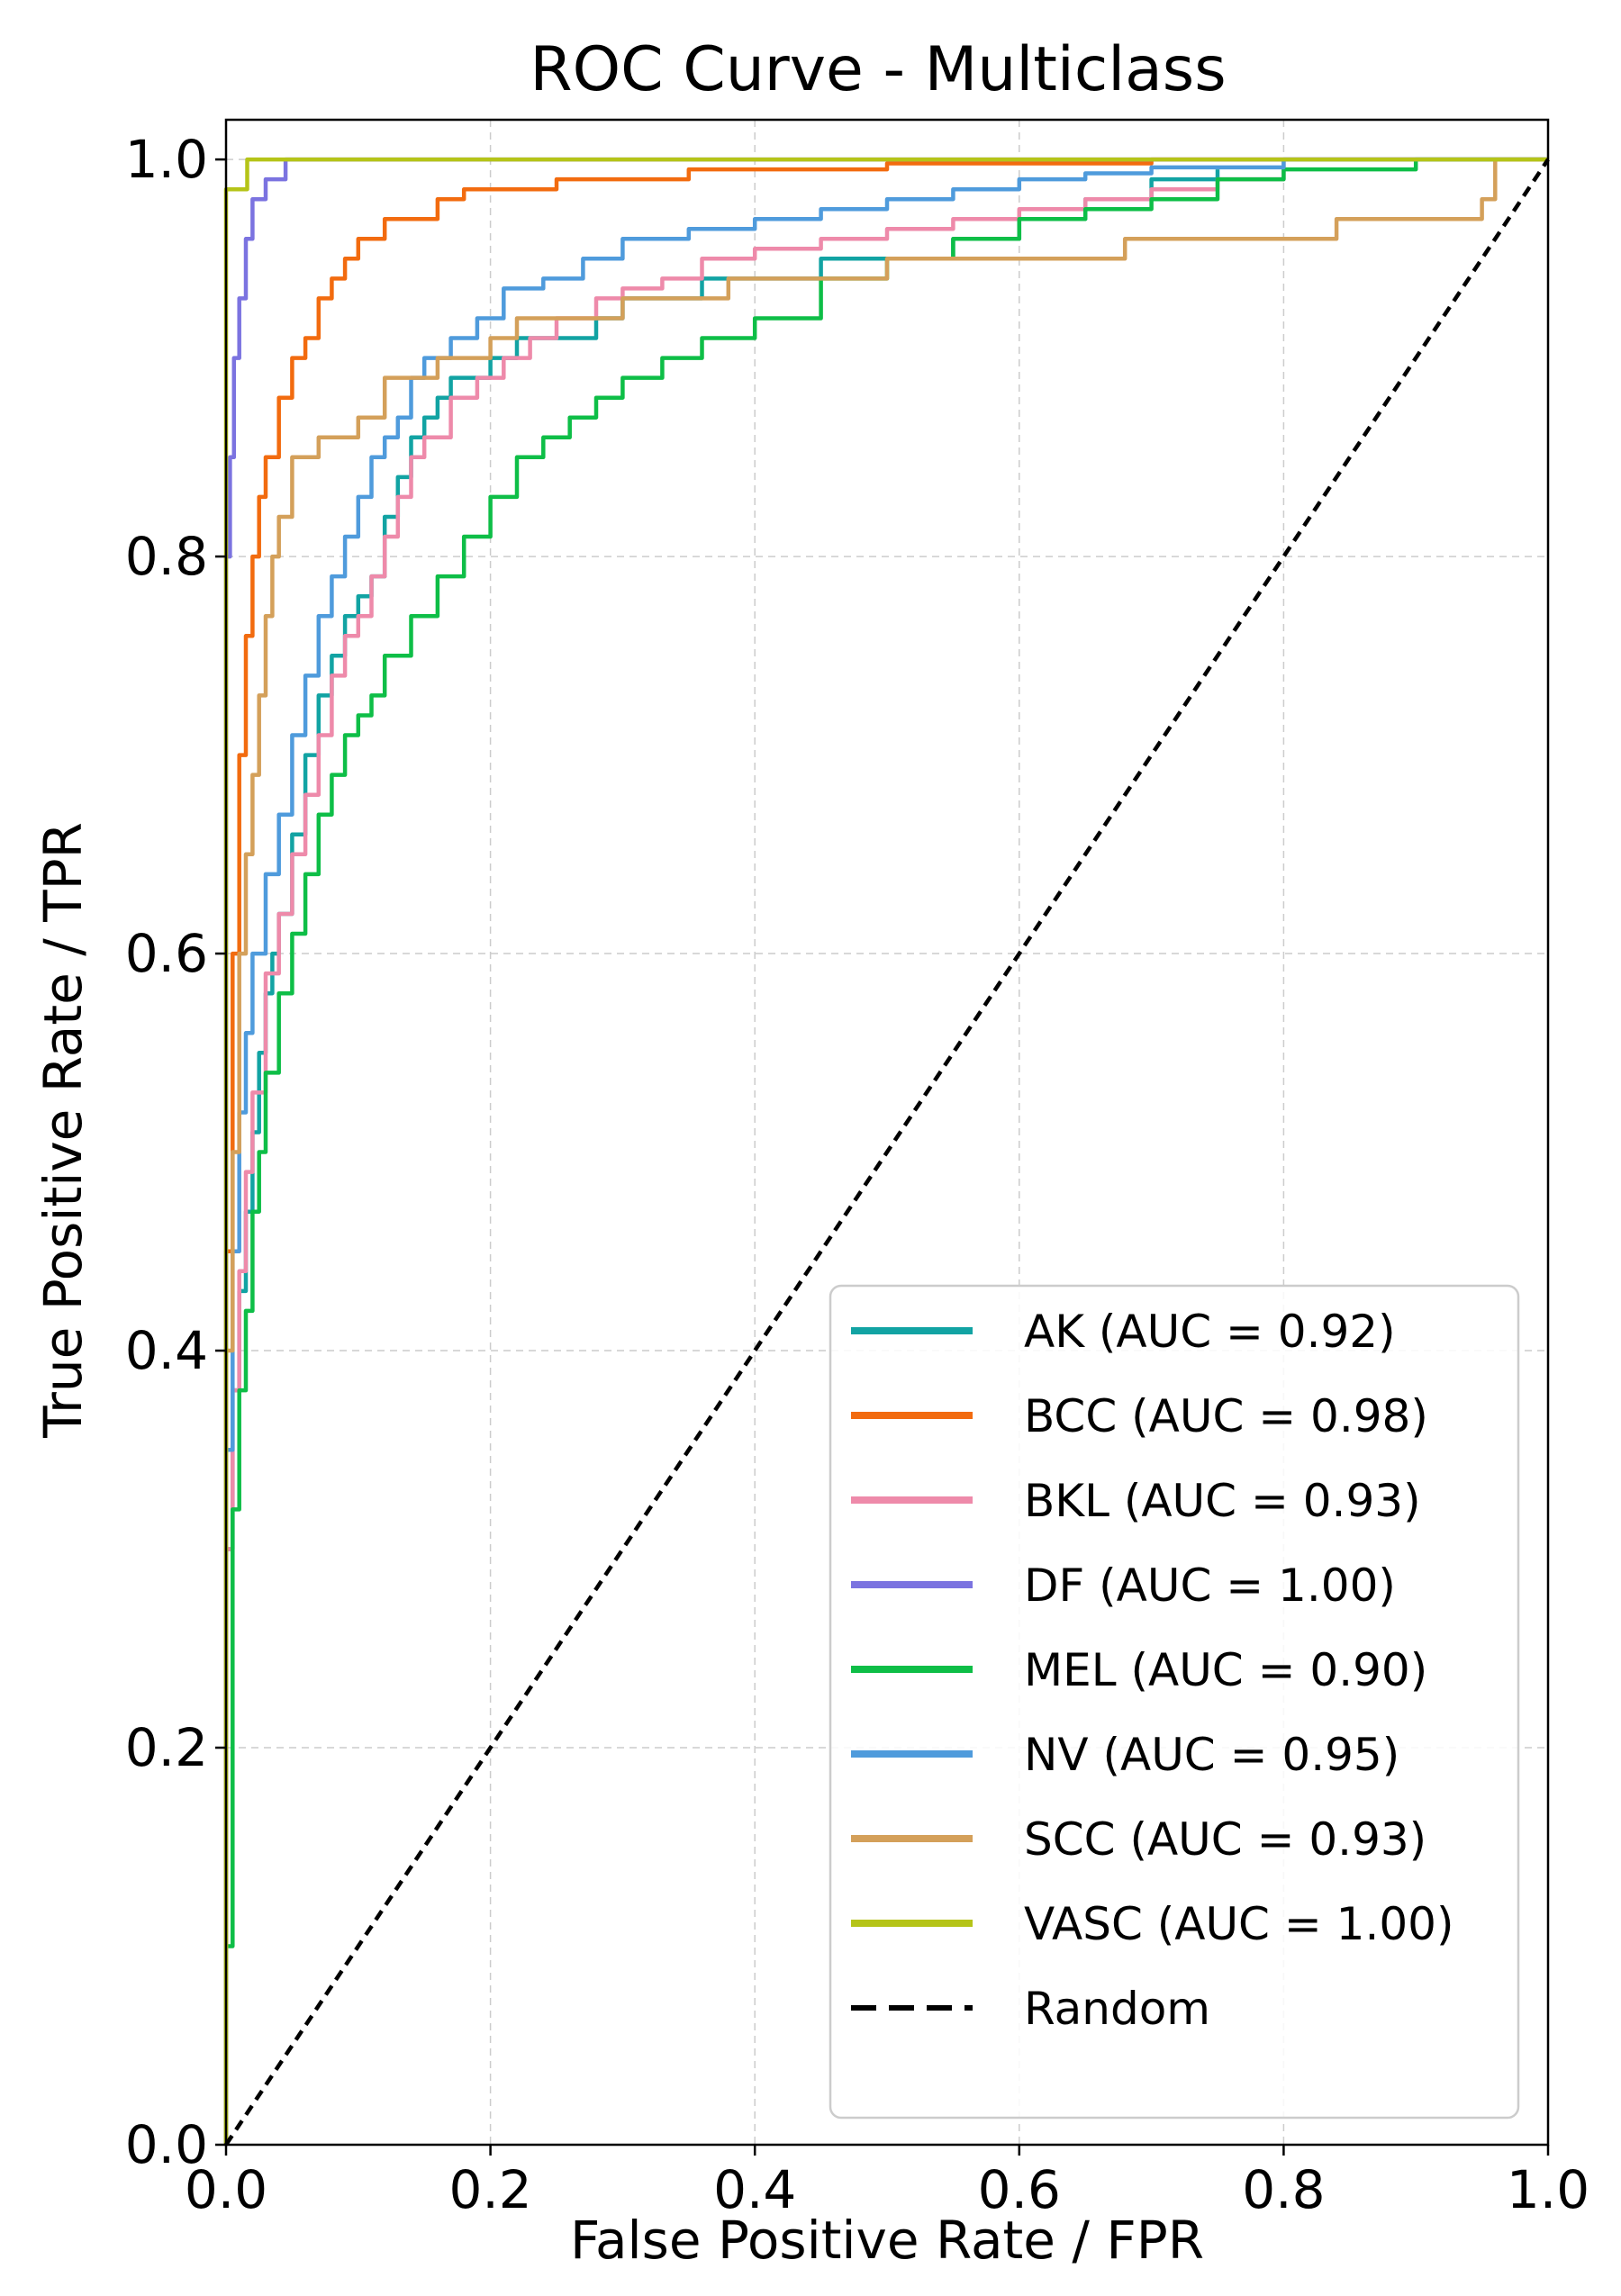 The image size is (1621, 2296). I want to click on legend-label: AK (AUC = 0.92), so click(1210, 1332).